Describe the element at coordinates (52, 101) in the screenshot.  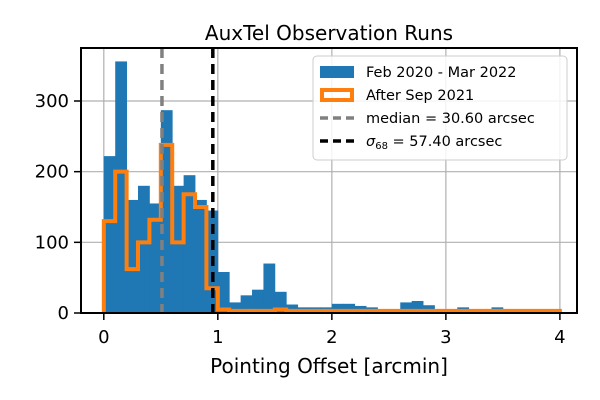
I see `y-tick-label: 300` at that location.